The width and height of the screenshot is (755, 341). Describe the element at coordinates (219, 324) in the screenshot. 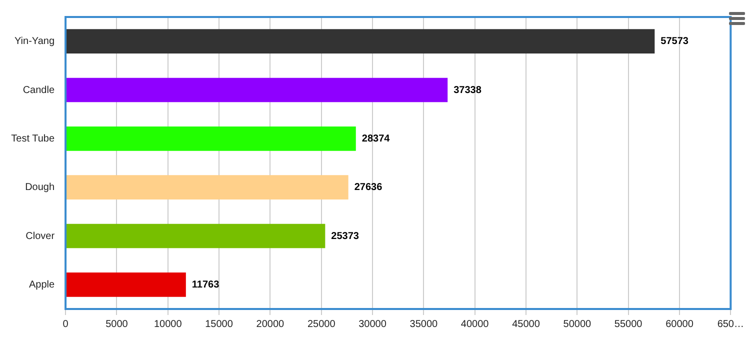

I see `x-tick-label: 15000` at that location.